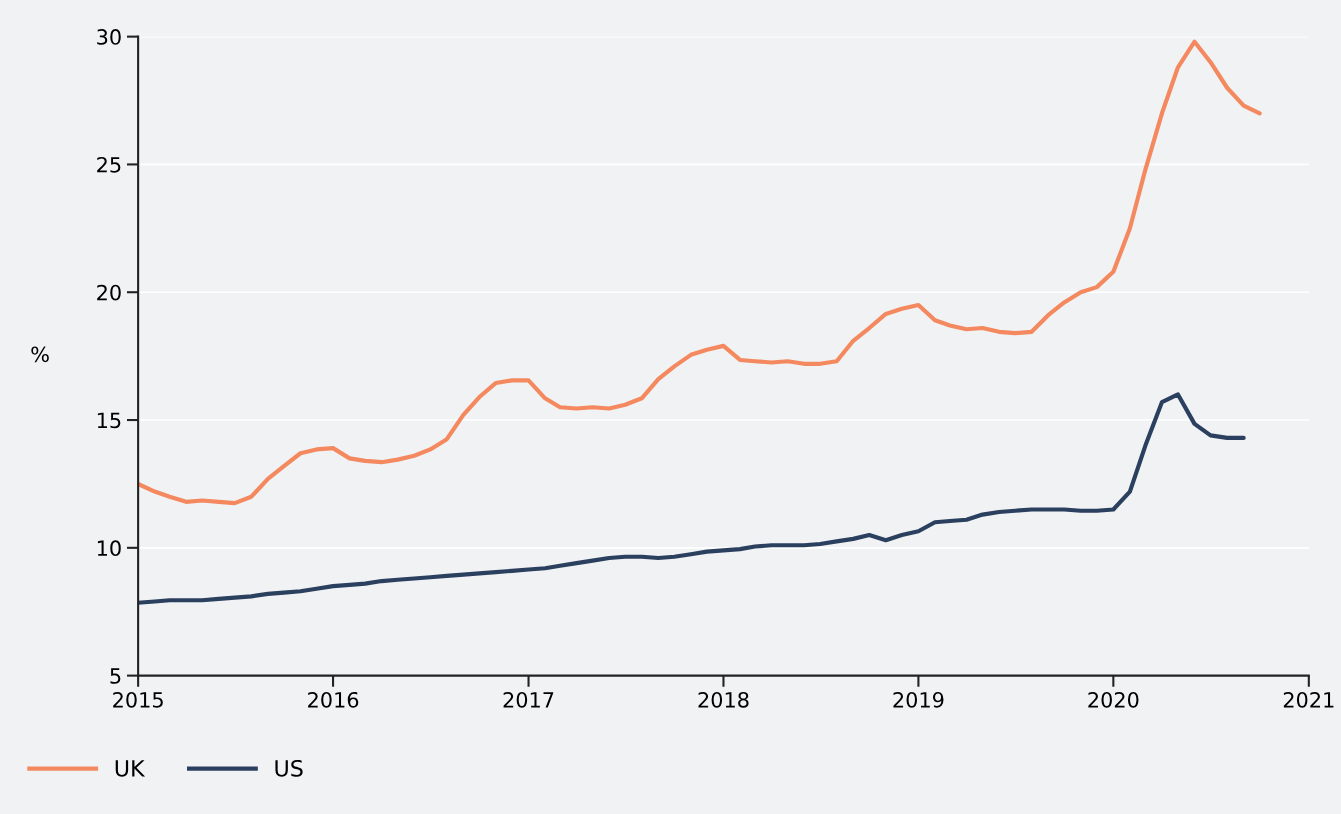  Describe the element at coordinates (130, 768) in the screenshot. I see `legend-label: UK` at that location.